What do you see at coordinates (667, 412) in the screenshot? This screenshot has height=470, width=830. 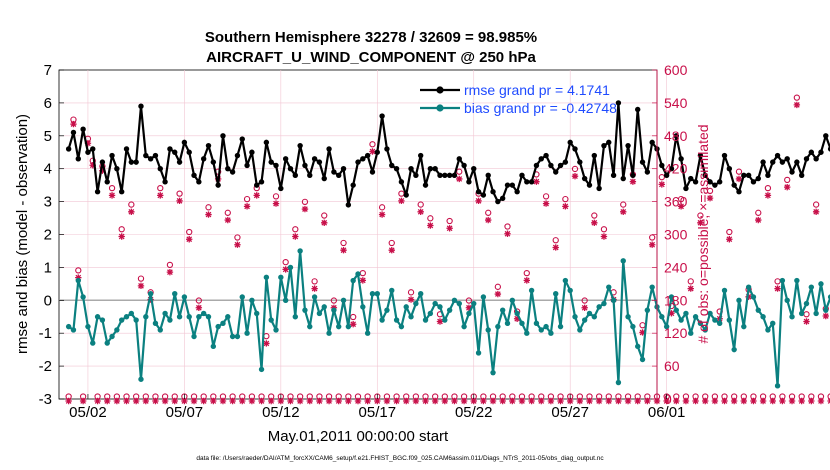 I see `x-tick-label: 06/01` at bounding box center [667, 412].